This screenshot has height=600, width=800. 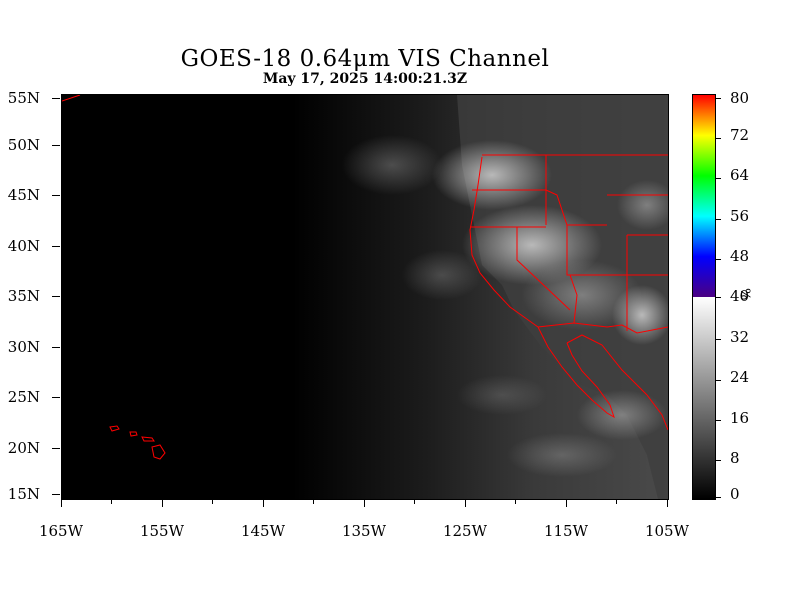 I want to click on cbar-label-40: 40, so click(x=740, y=296).